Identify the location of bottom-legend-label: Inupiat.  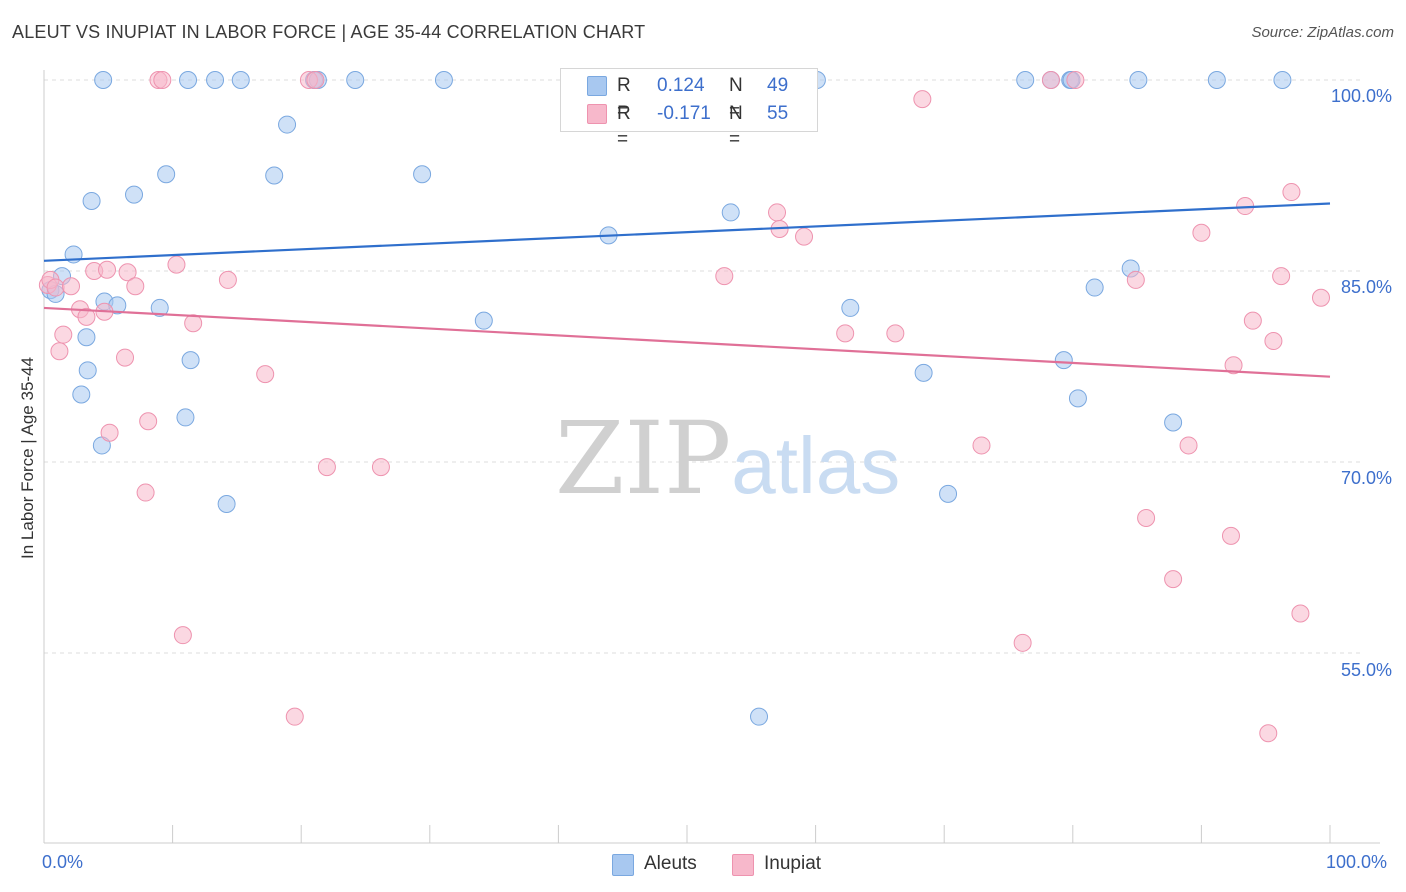
(793, 863).